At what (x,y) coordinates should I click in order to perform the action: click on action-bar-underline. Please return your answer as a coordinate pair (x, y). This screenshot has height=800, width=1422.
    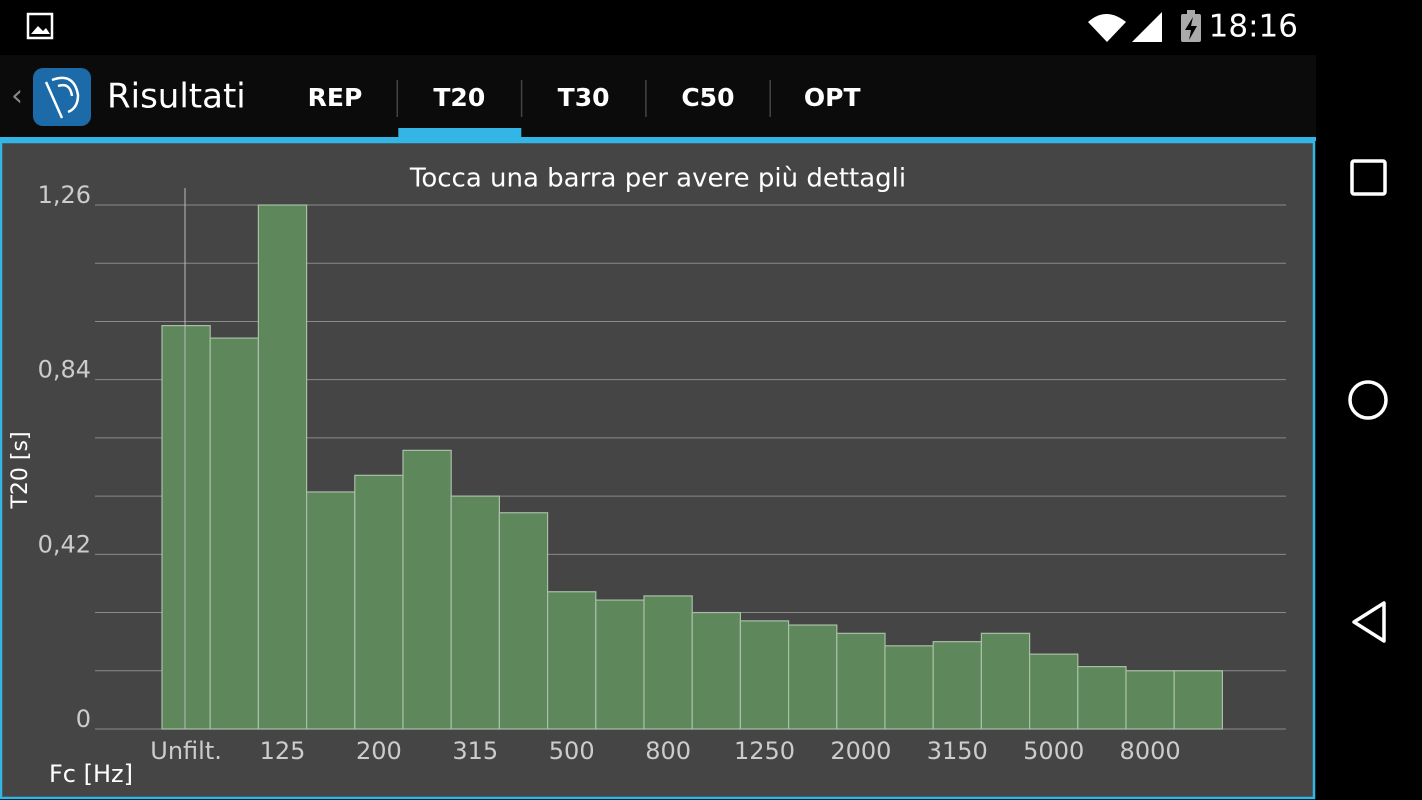
    Looking at the image, I should click on (658, 139).